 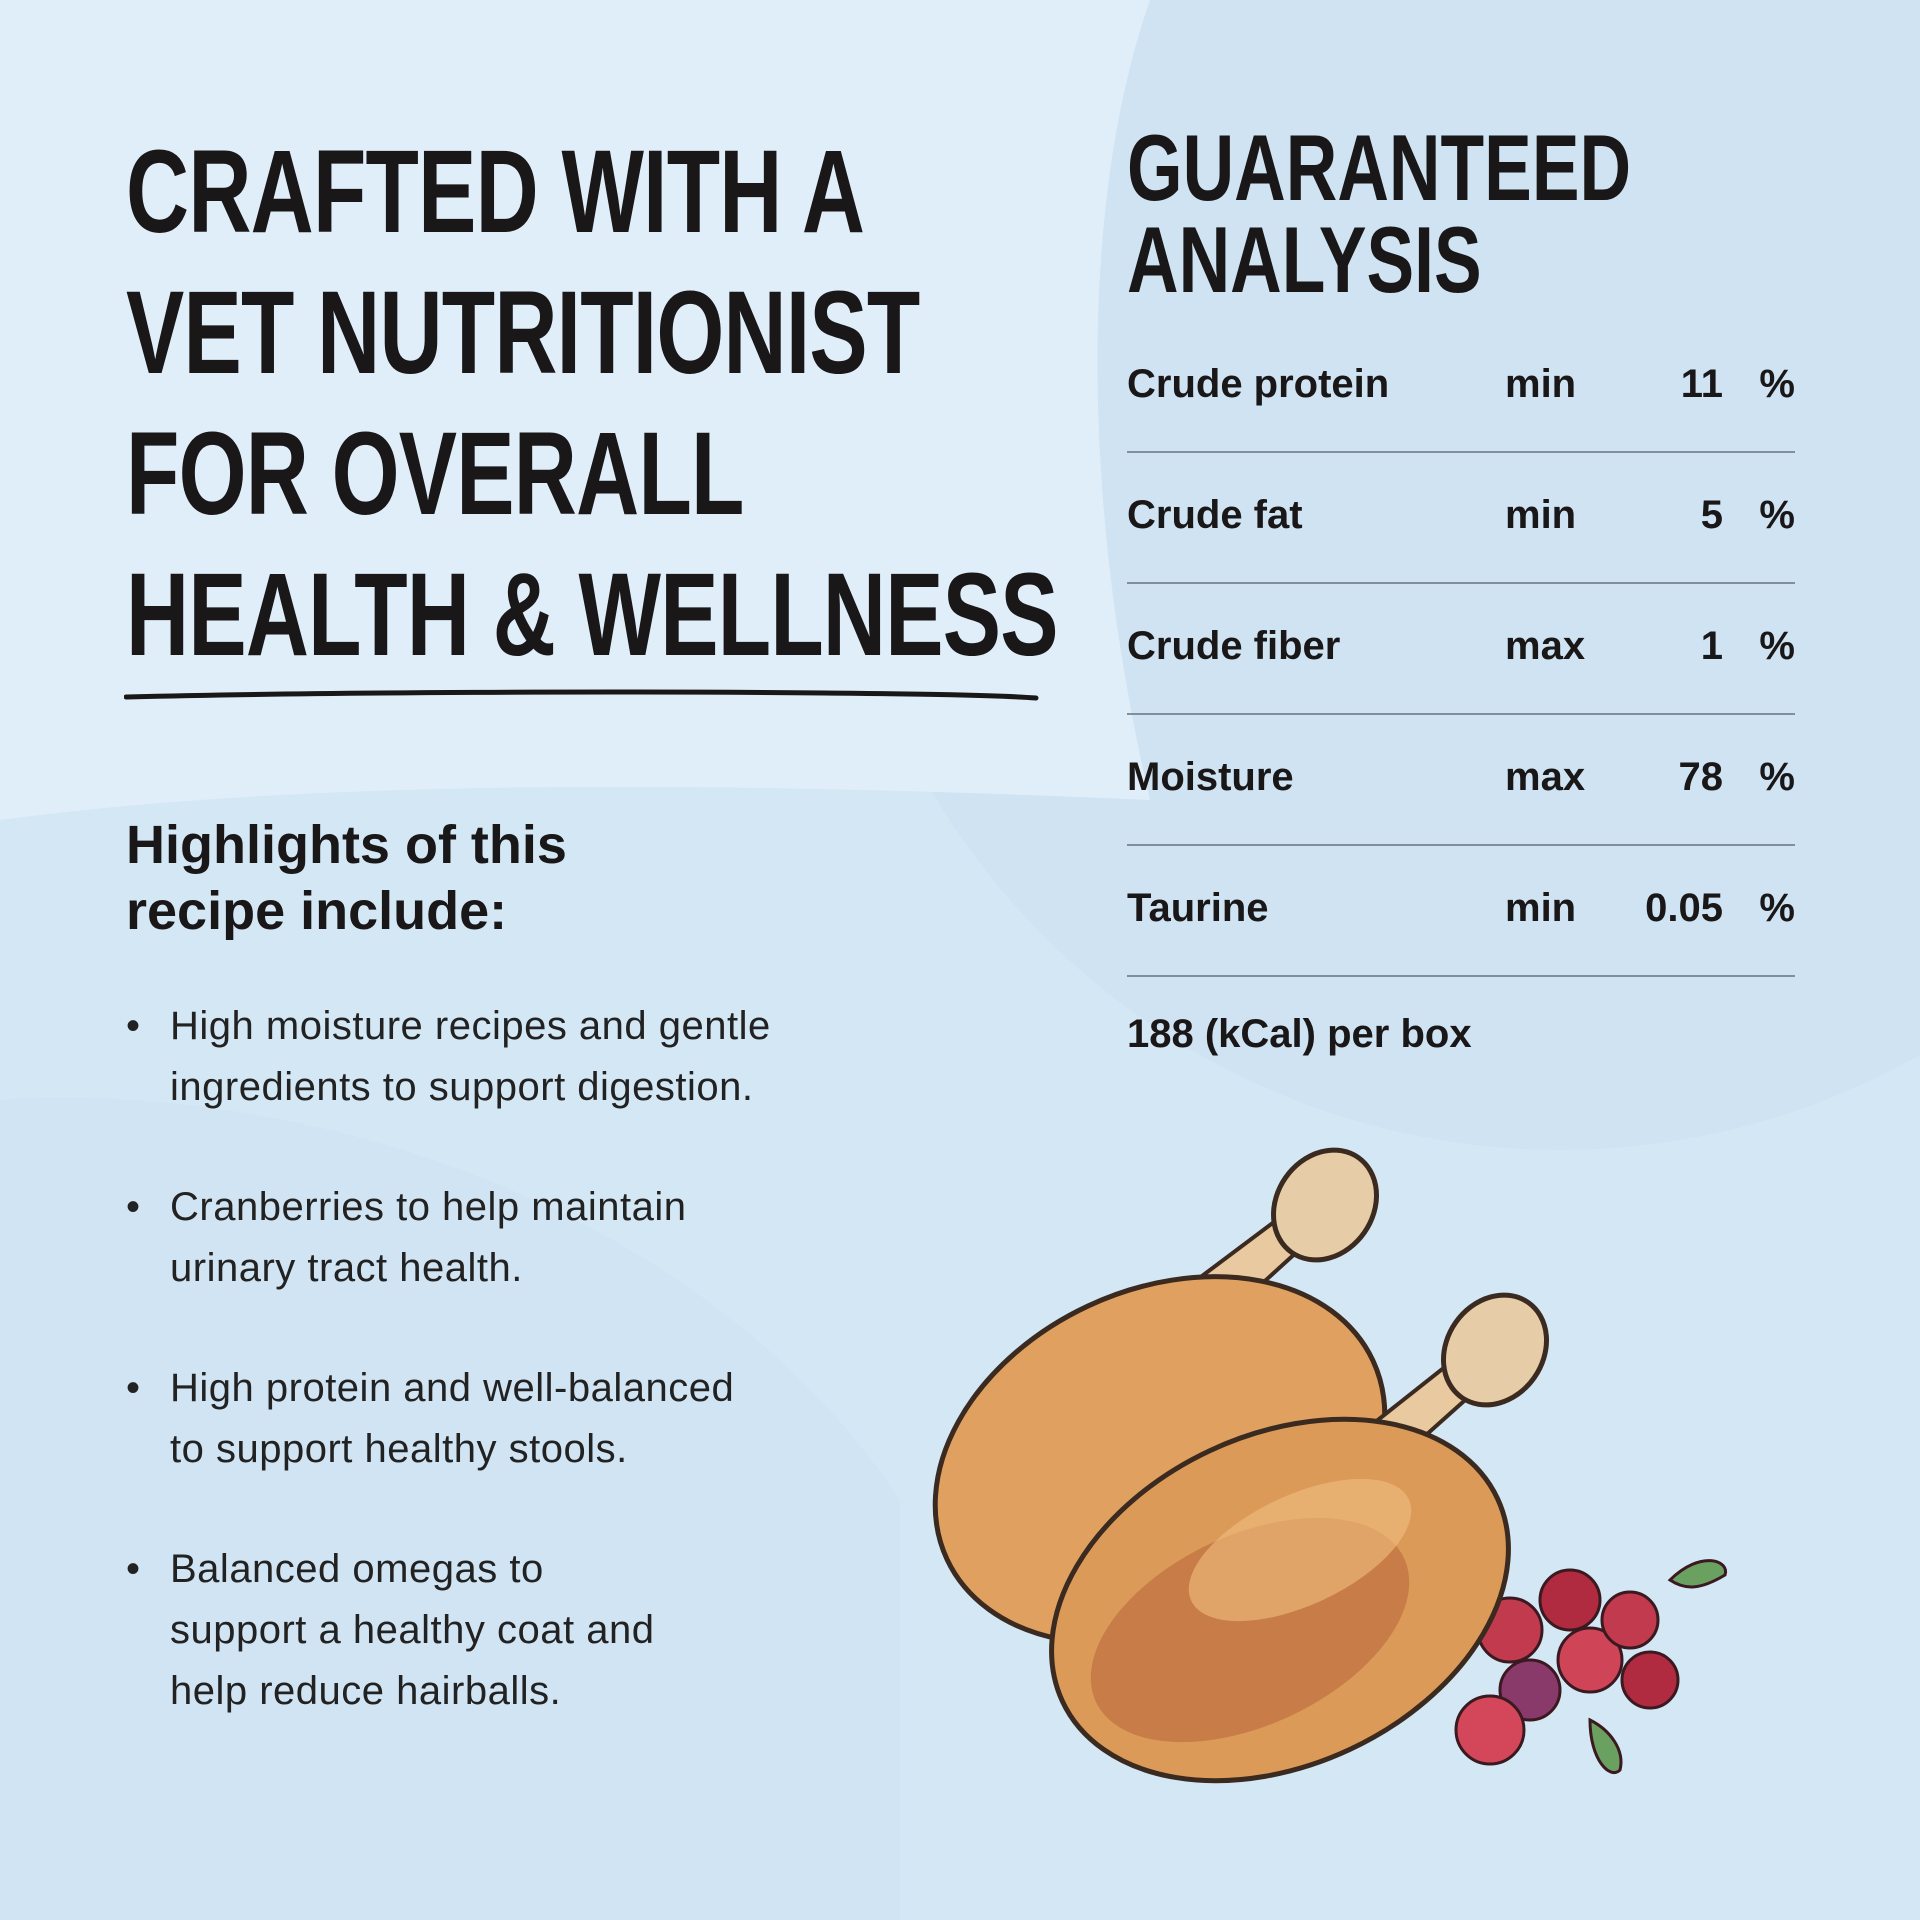 I want to click on headline-line: CRAFTED WITH A, so click(x=495, y=192).